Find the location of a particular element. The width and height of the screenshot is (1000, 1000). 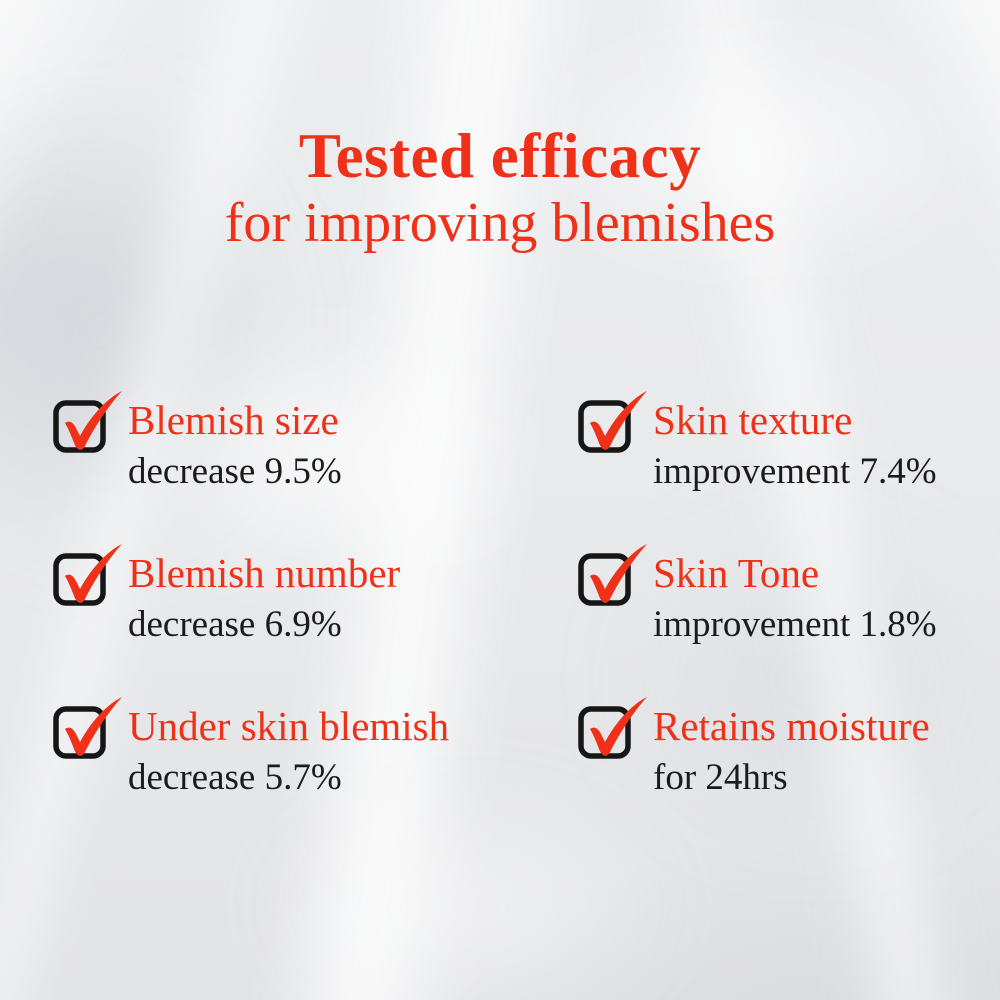

benefit-item-blemish-size: Blemish size decrease 9.5% is located at coordinates (250, 470).